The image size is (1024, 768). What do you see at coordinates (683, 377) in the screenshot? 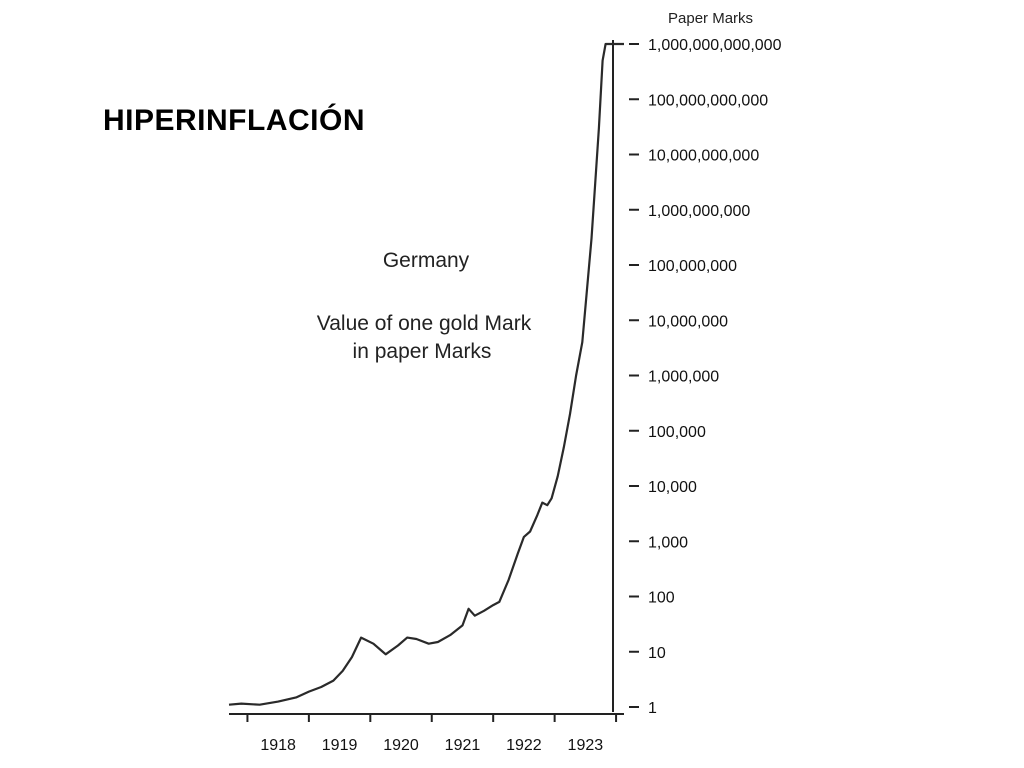
I see `y-tick-label: 1,000,000` at bounding box center [683, 377].